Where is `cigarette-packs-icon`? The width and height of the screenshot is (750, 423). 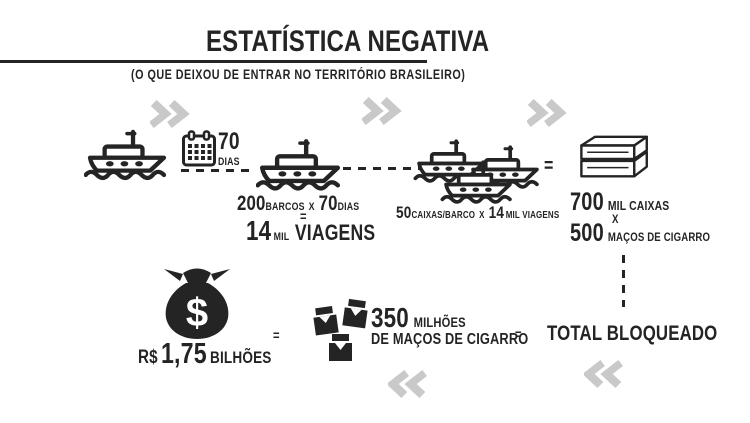 cigarette-packs-icon is located at coordinates (340, 329).